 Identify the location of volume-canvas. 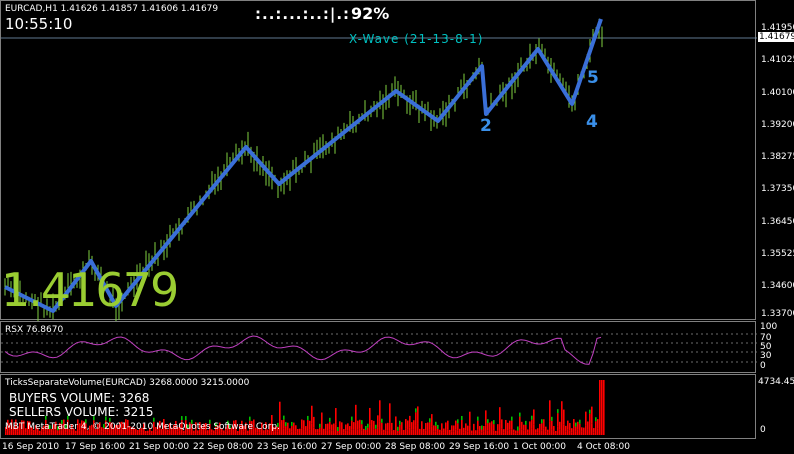
(305, 407).